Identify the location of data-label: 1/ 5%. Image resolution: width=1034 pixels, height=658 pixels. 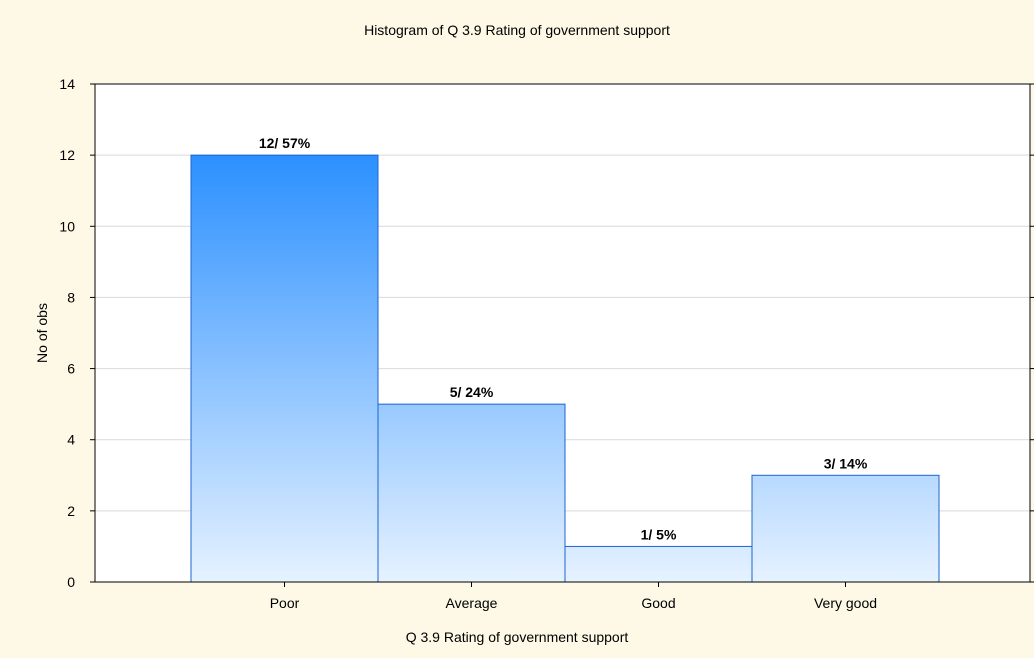
(659, 534).